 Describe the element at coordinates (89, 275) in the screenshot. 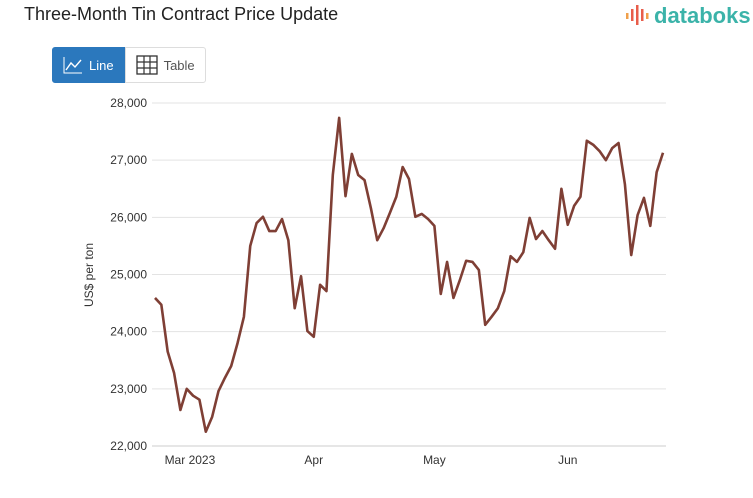

I see `y-axis-label: US$ per ton` at that location.